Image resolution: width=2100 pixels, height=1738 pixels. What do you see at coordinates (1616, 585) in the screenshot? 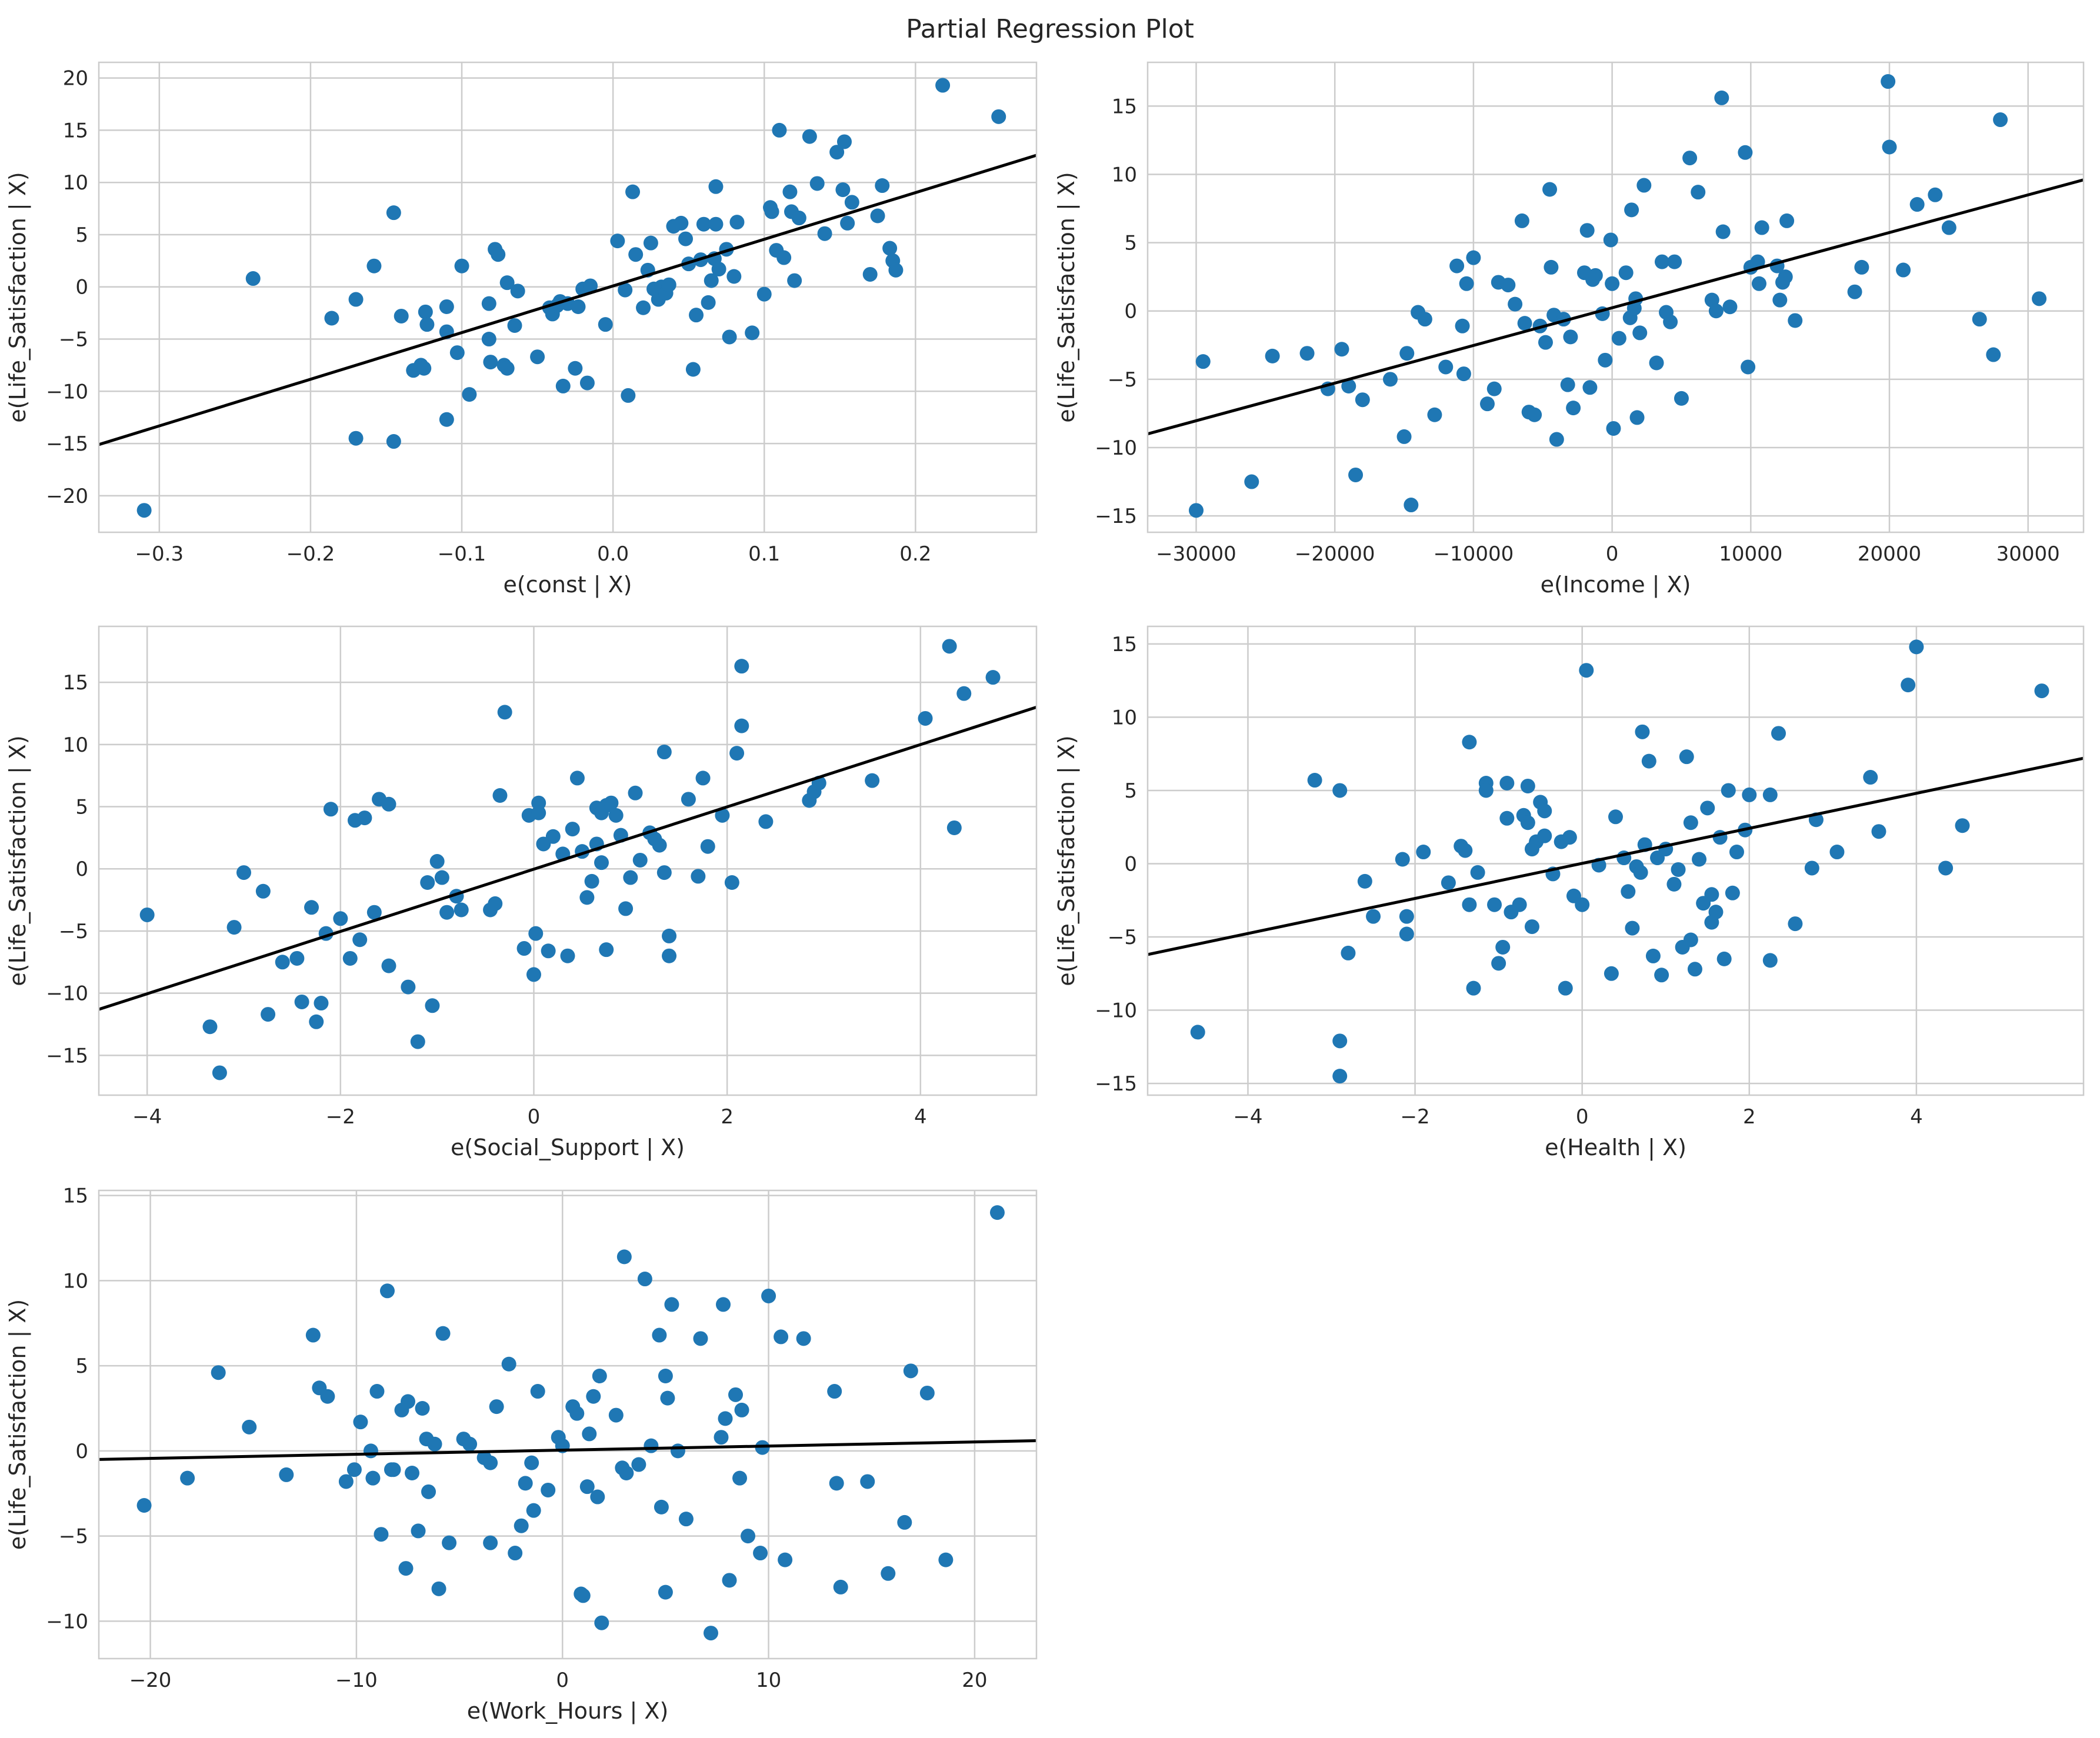
I see `x-axis-label: e(Income | X)` at bounding box center [1616, 585].